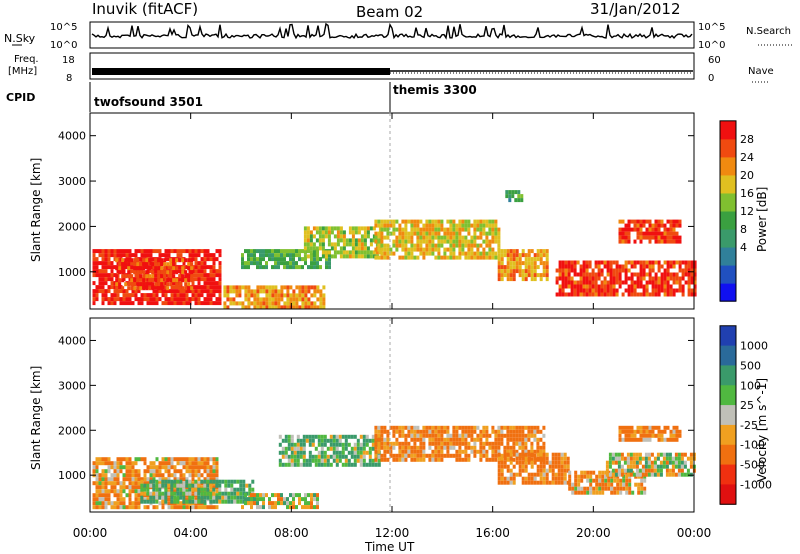 The height and width of the screenshot is (554, 800). Describe the element at coordinates (750, 385) in the screenshot. I see `colorbar-tick-label: 100` at that location.